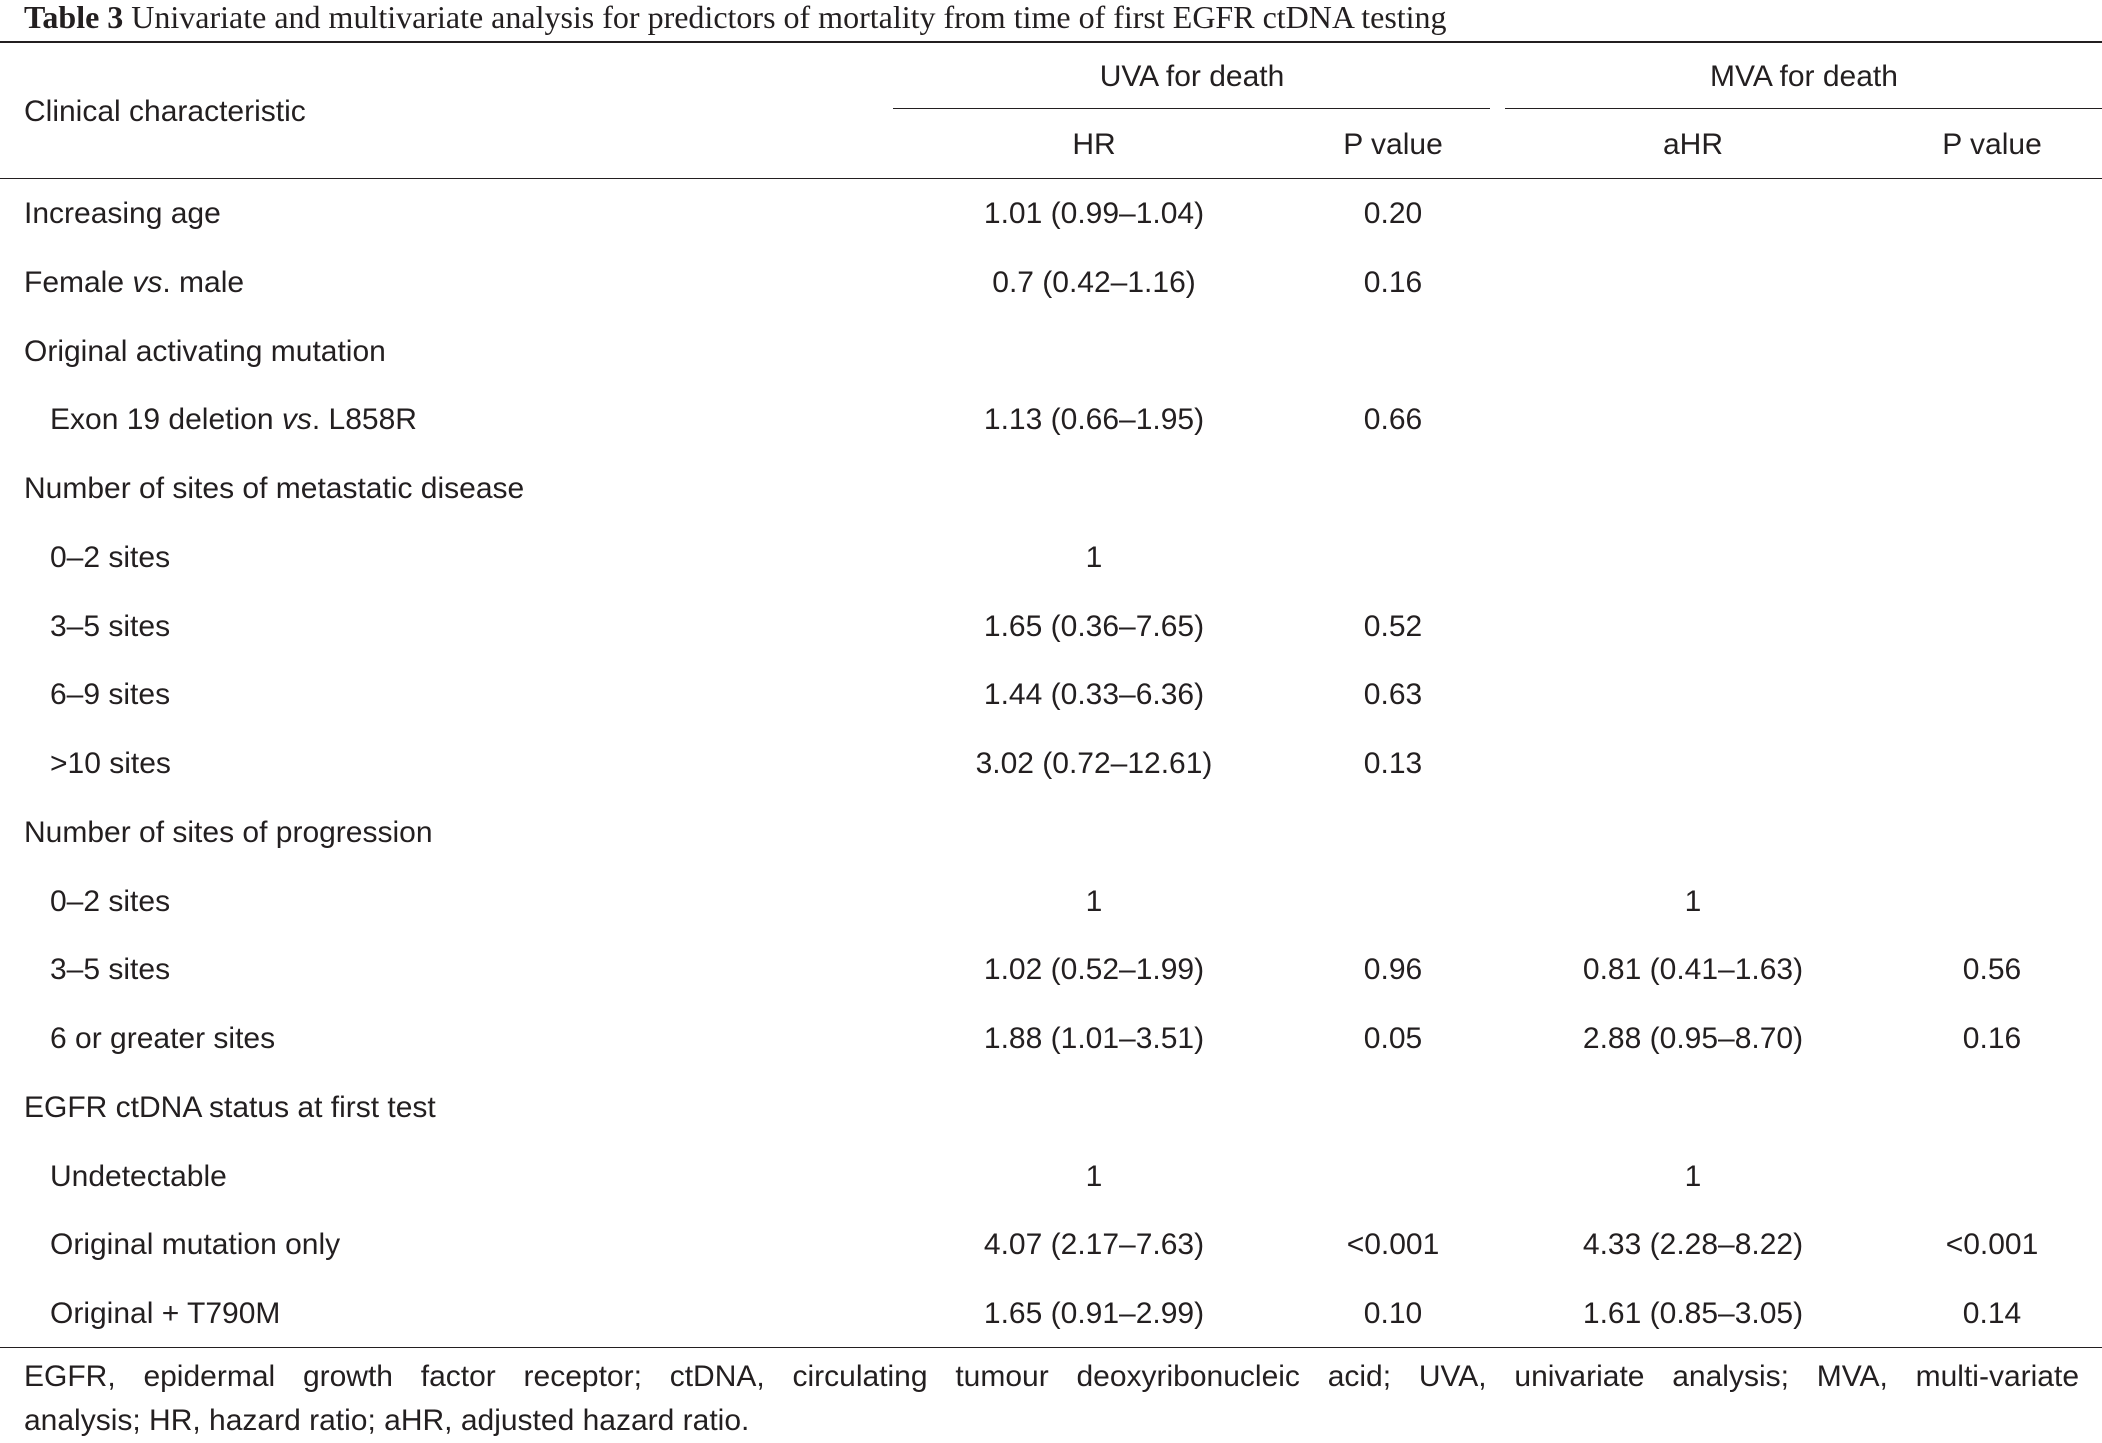 This screenshot has width=2102, height=1443. Describe the element at coordinates (1192, 76) in the screenshot. I see `header-uva-group: UVA for death` at that location.